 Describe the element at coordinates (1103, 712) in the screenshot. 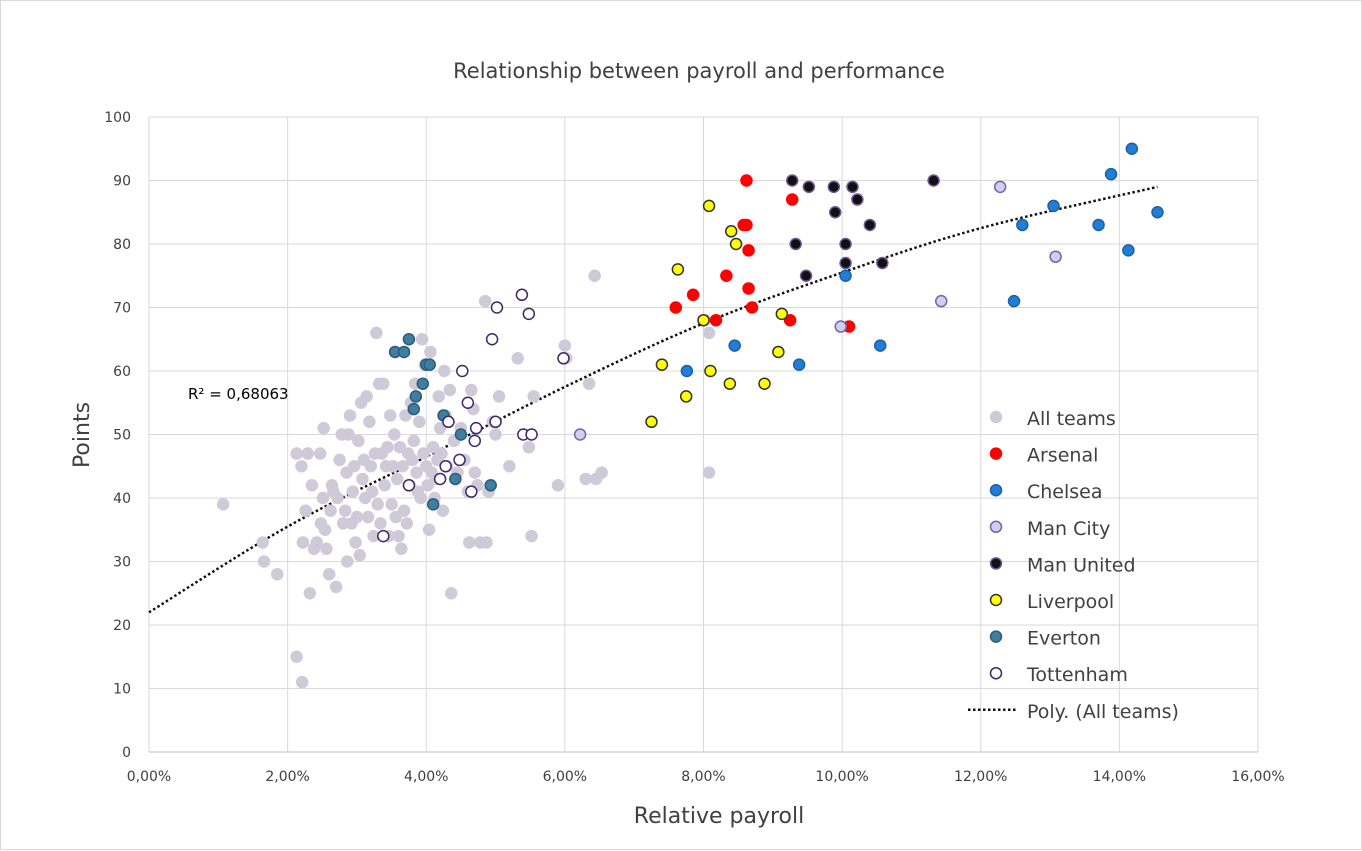

I see `legend-label-trendline: Poly. (All teams)` at that location.